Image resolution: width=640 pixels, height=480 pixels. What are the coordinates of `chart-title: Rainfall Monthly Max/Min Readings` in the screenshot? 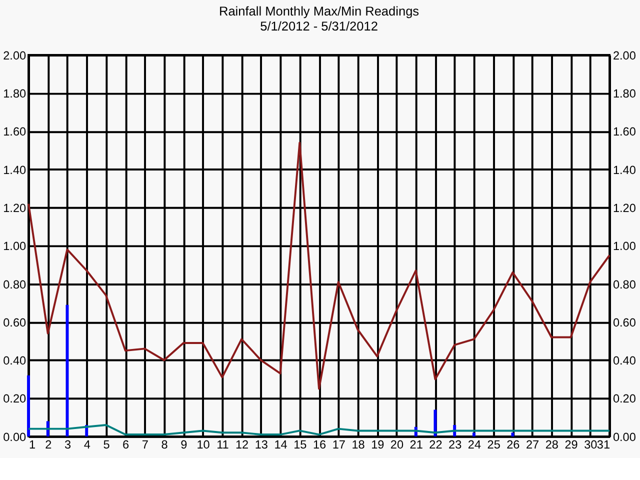 It's located at (319, 11).